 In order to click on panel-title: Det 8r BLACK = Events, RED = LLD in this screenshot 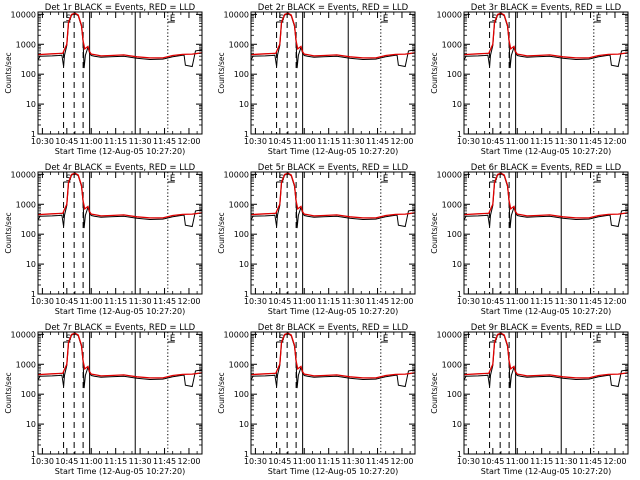, I will do `click(333, 328)`.